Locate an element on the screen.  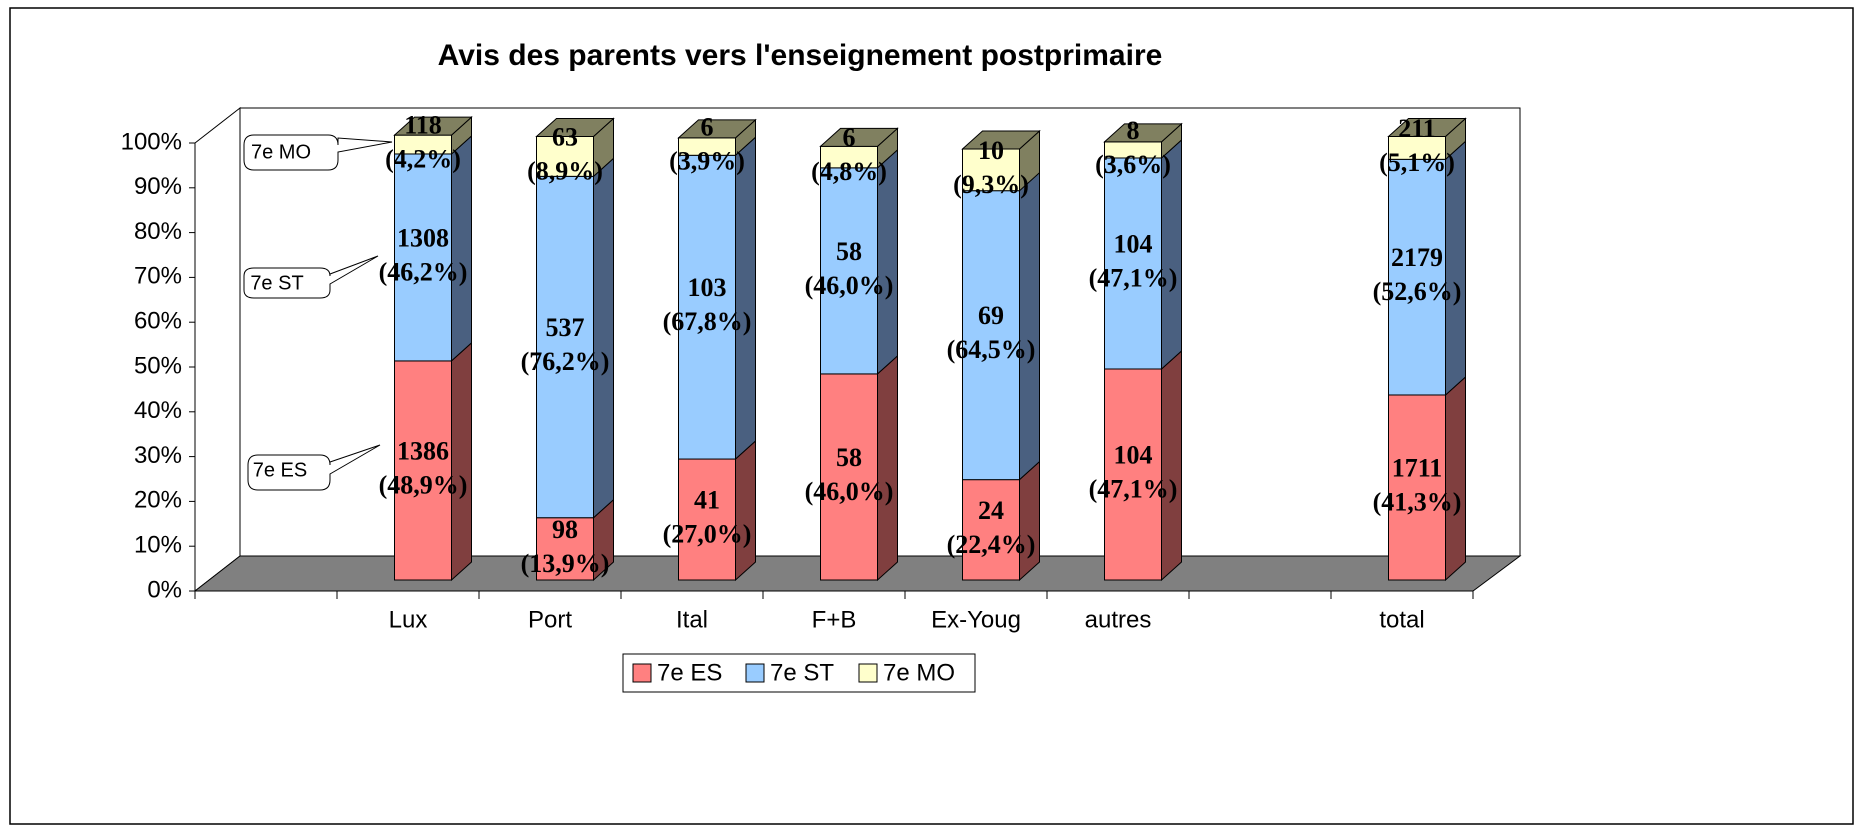
value-label: (52,6%) is located at coordinates (1417, 291).